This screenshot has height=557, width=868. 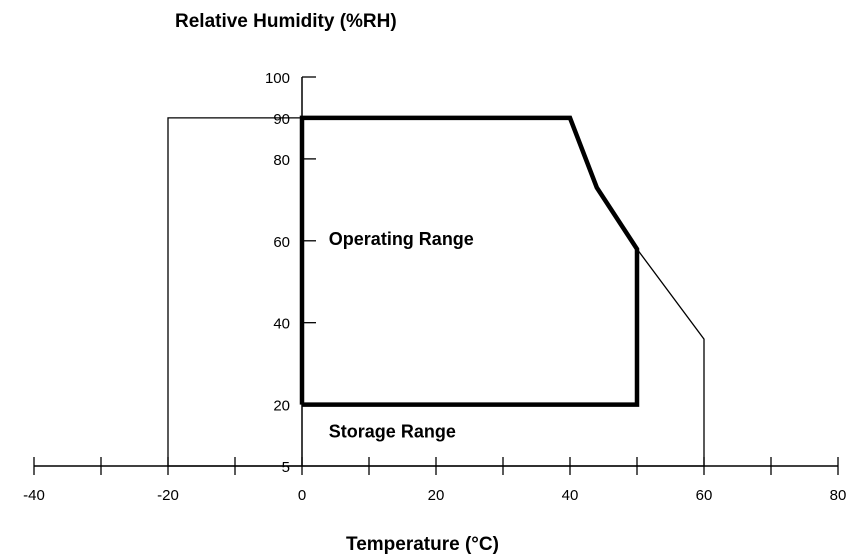 I want to click on x-tick-label: 0, so click(x=302, y=495).